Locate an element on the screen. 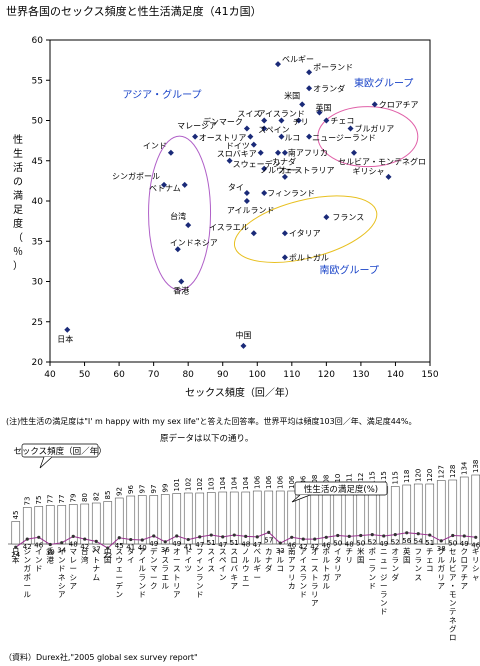 The width and height of the screenshot is (480, 666). bar-value-label: 77 is located at coordinates (50, 499).